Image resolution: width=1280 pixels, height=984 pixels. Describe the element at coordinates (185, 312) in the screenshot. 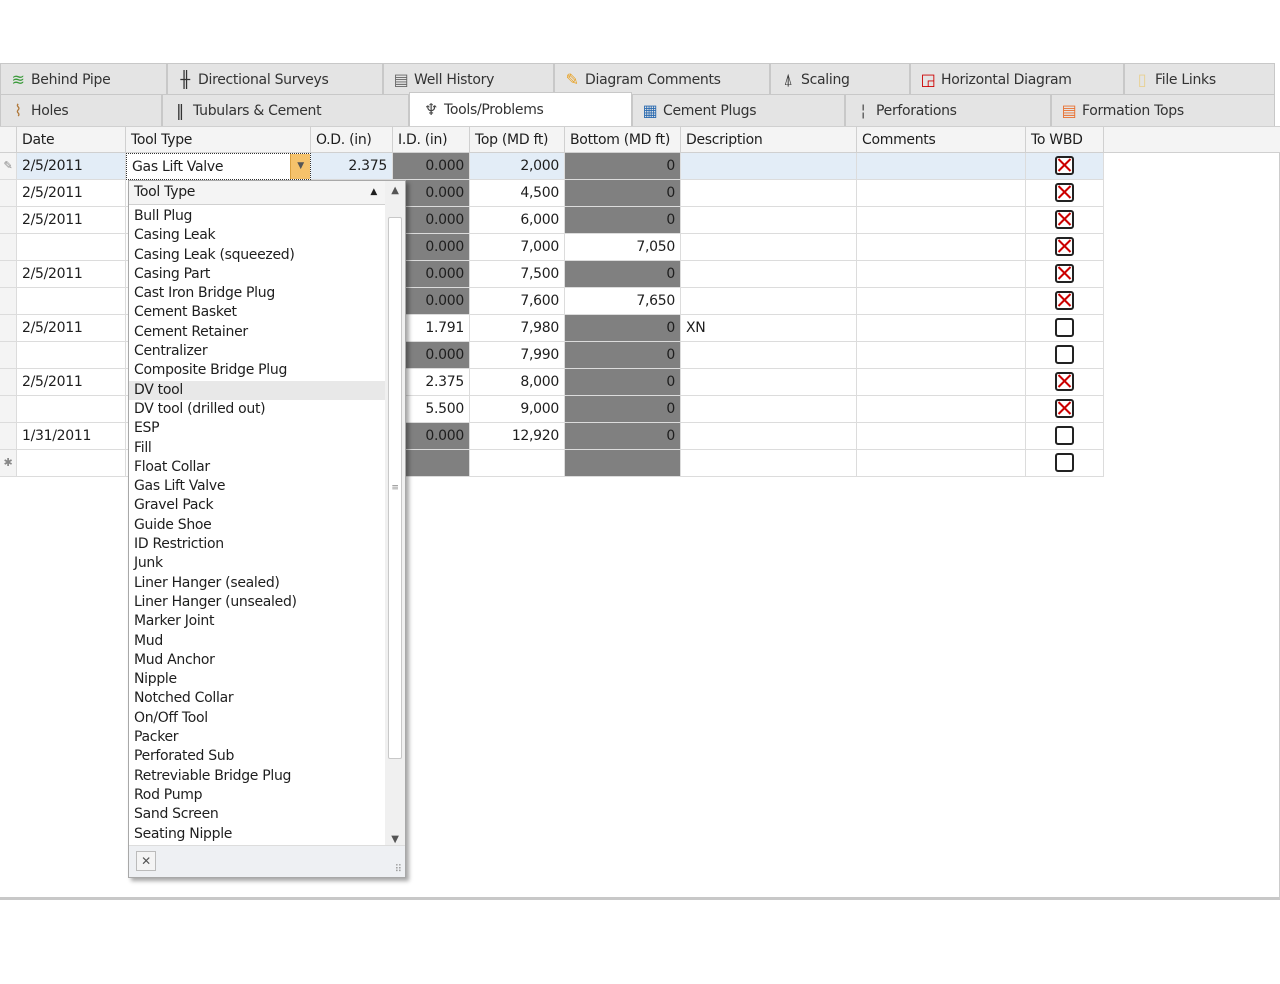

I see `dropdown-option: Cement Basket` at that location.